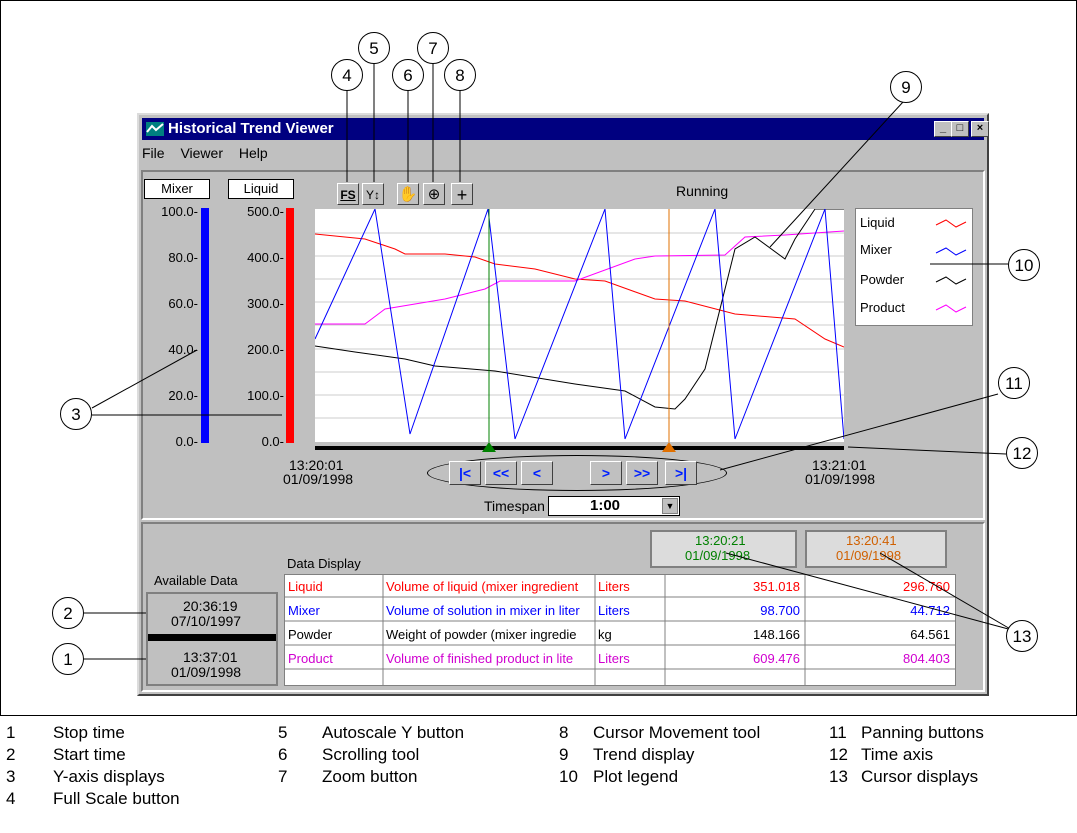 The width and height of the screenshot is (1077, 833). I want to click on app-icon, so click(155, 129).